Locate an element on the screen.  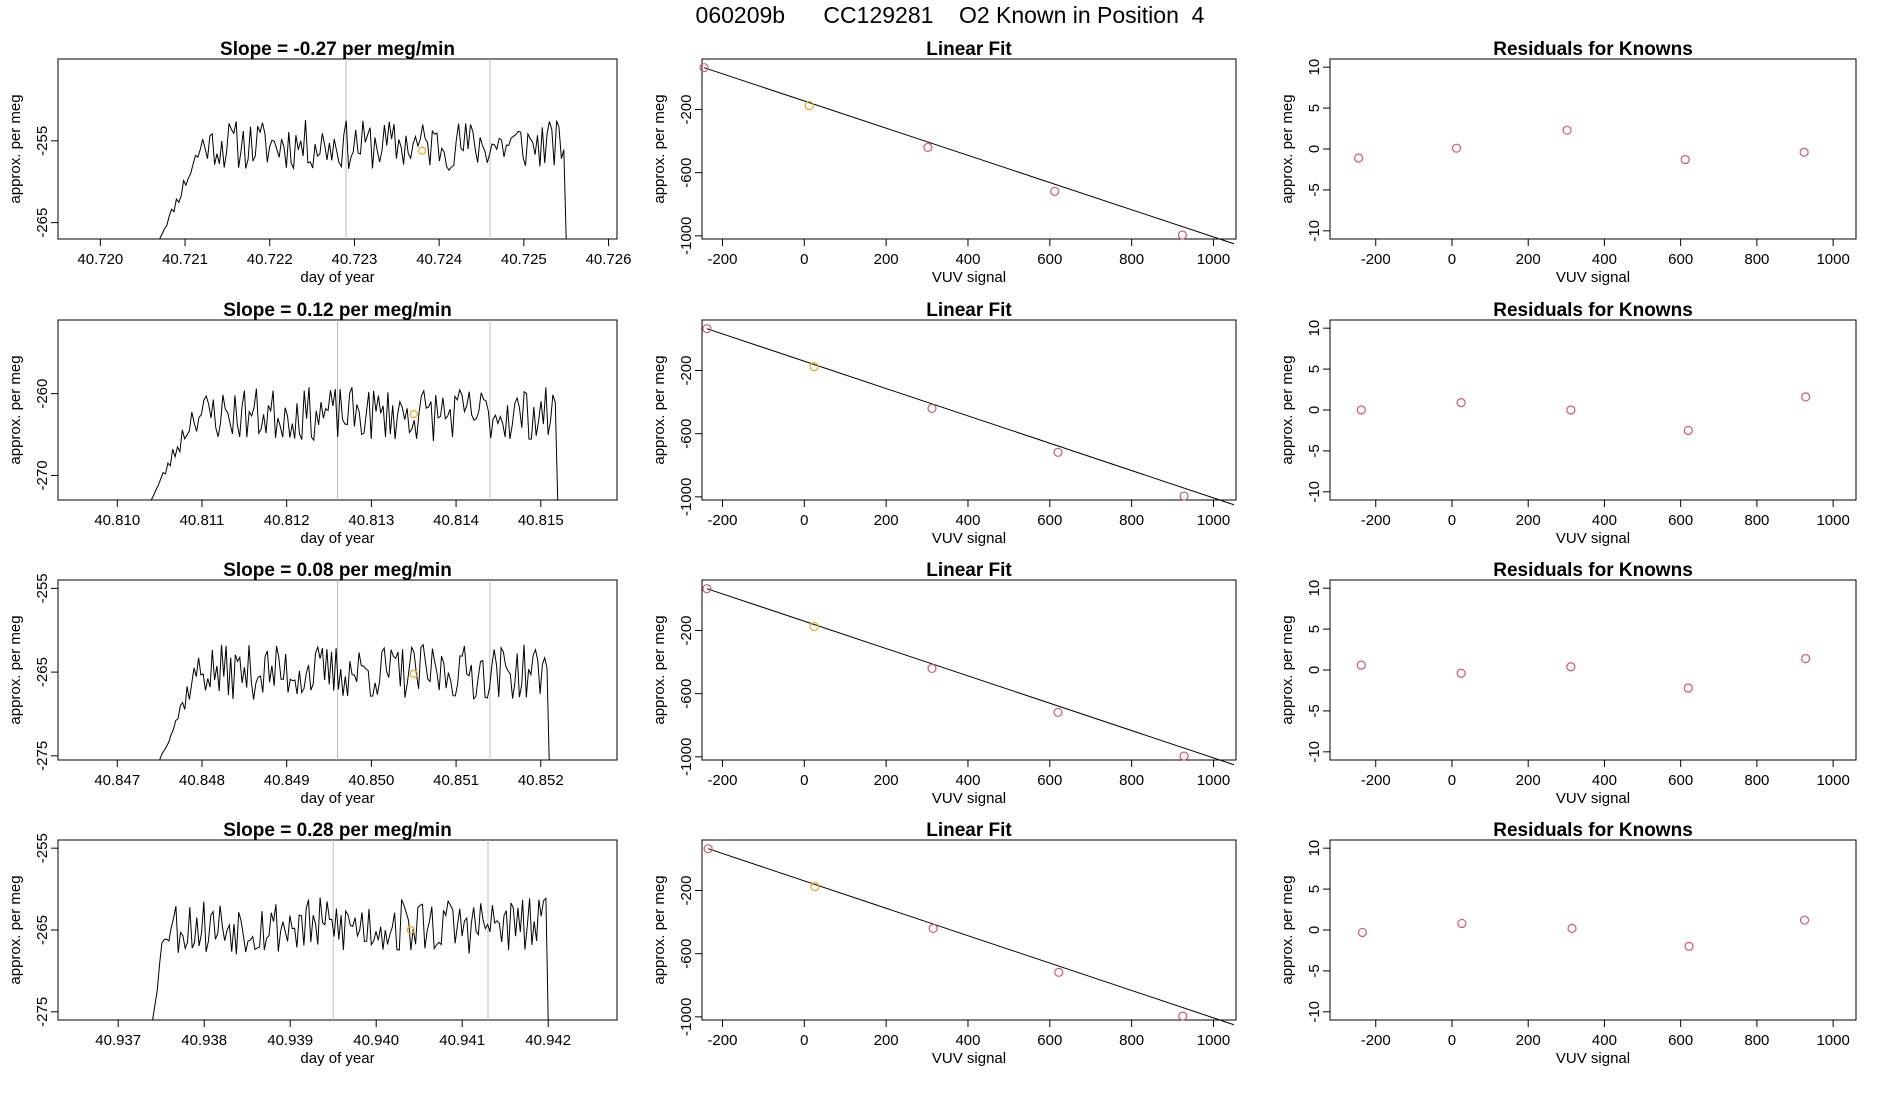
panel-3-1-x-tick-label: 40.848 is located at coordinates (202, 780).